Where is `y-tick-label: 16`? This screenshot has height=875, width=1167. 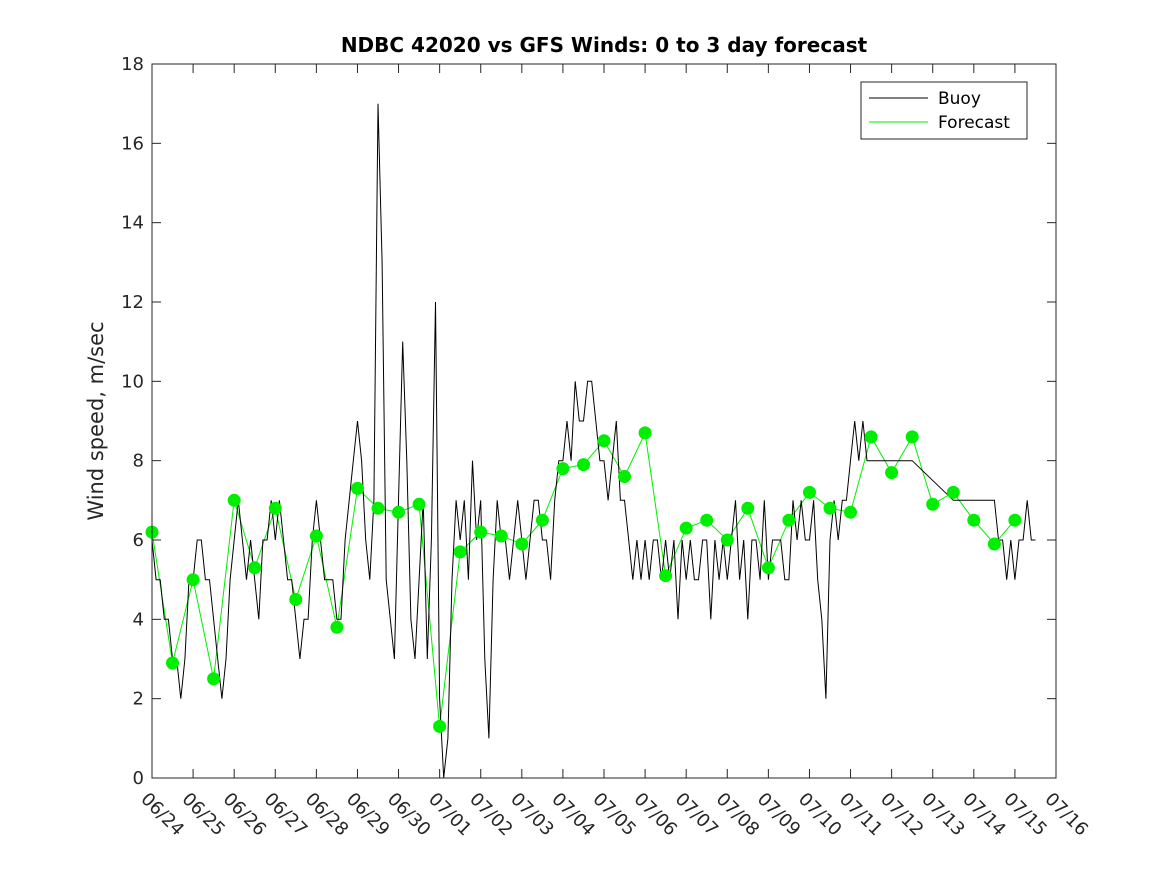
y-tick-label: 16 is located at coordinates (132, 143).